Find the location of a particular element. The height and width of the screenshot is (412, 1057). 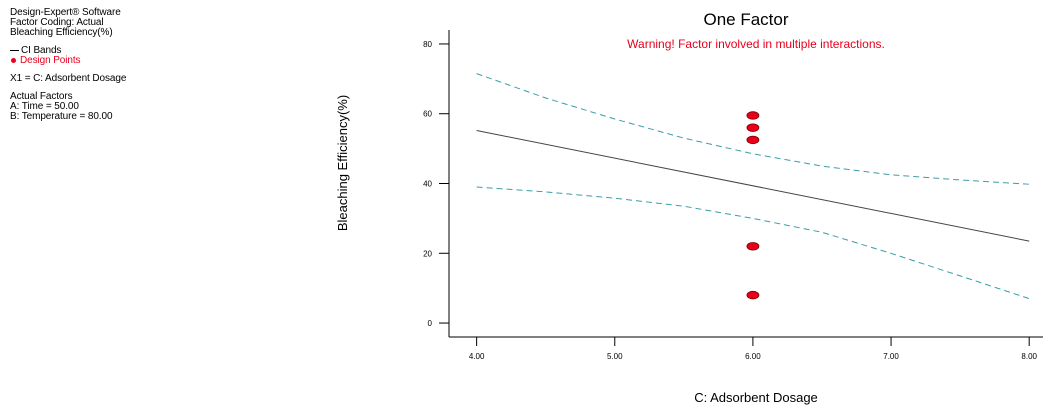

y-tick-label: 60 is located at coordinates (427, 114).